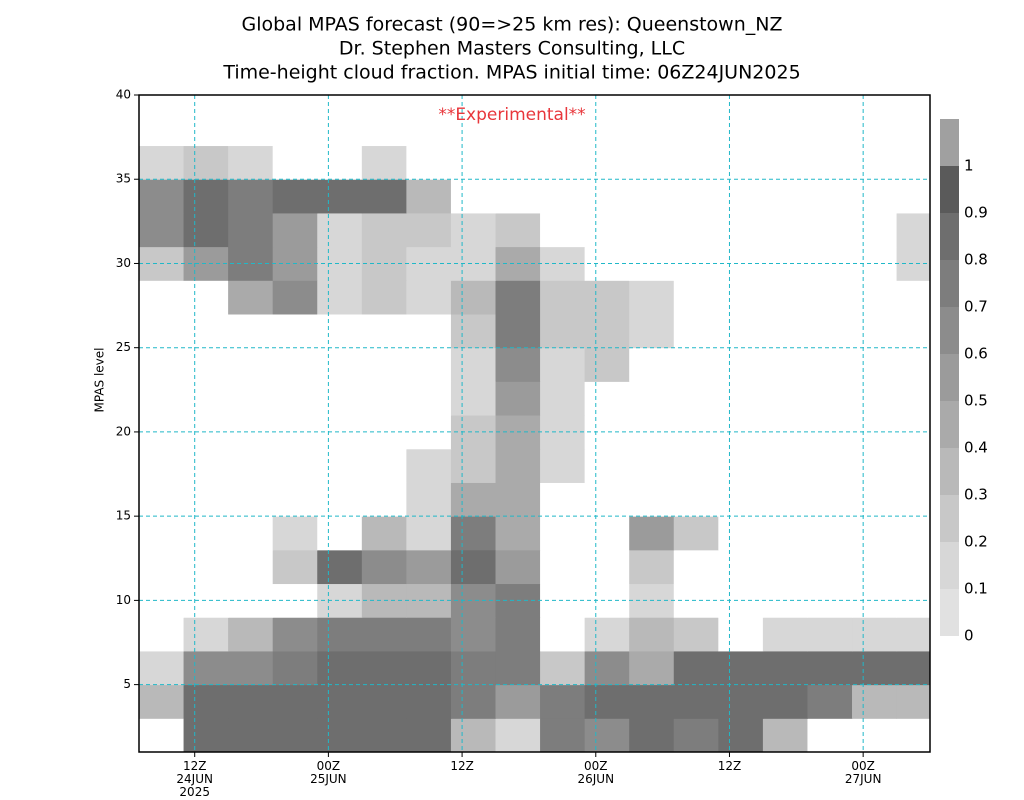 The image size is (1024, 800). Describe the element at coordinates (969, 166) in the screenshot. I see `colorbar-label: 1` at that location.